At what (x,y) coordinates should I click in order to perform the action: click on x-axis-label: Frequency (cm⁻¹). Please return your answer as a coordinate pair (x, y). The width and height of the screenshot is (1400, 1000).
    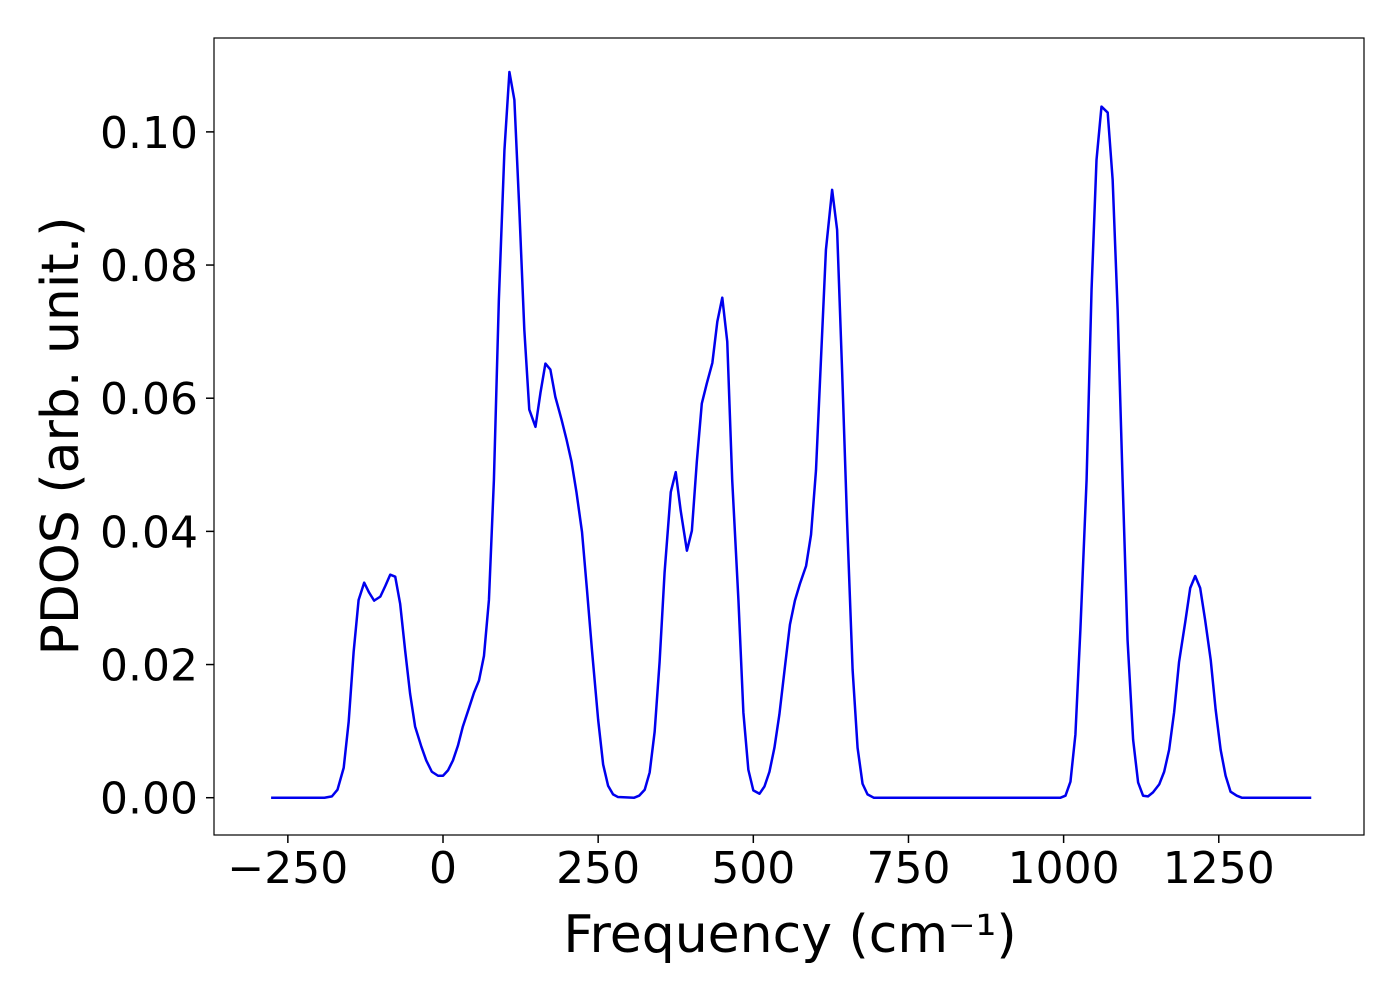
    Looking at the image, I should click on (789, 935).